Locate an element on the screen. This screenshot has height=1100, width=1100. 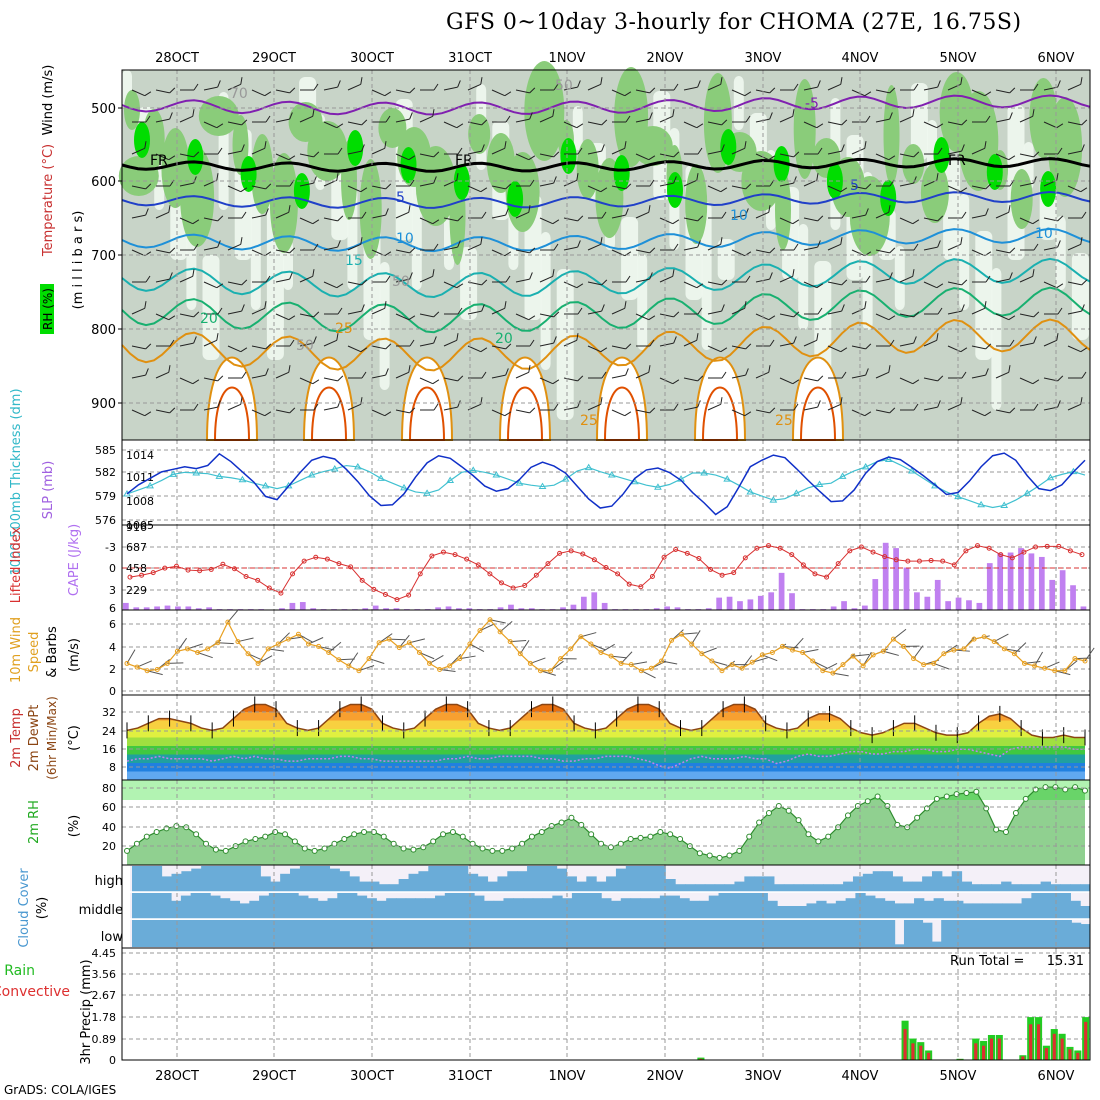
x-tick-label-top: 31OCT is located at coordinates (470, 58).